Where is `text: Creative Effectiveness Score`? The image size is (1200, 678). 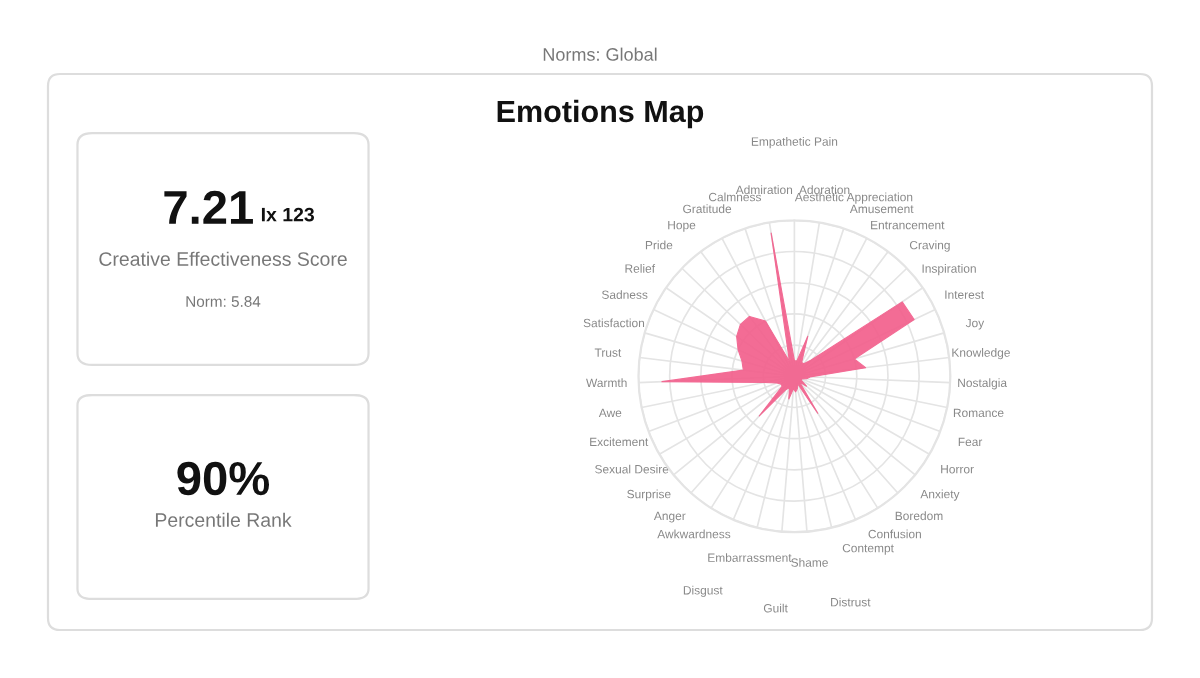
text: Creative Effectiveness Score is located at coordinates (223, 258).